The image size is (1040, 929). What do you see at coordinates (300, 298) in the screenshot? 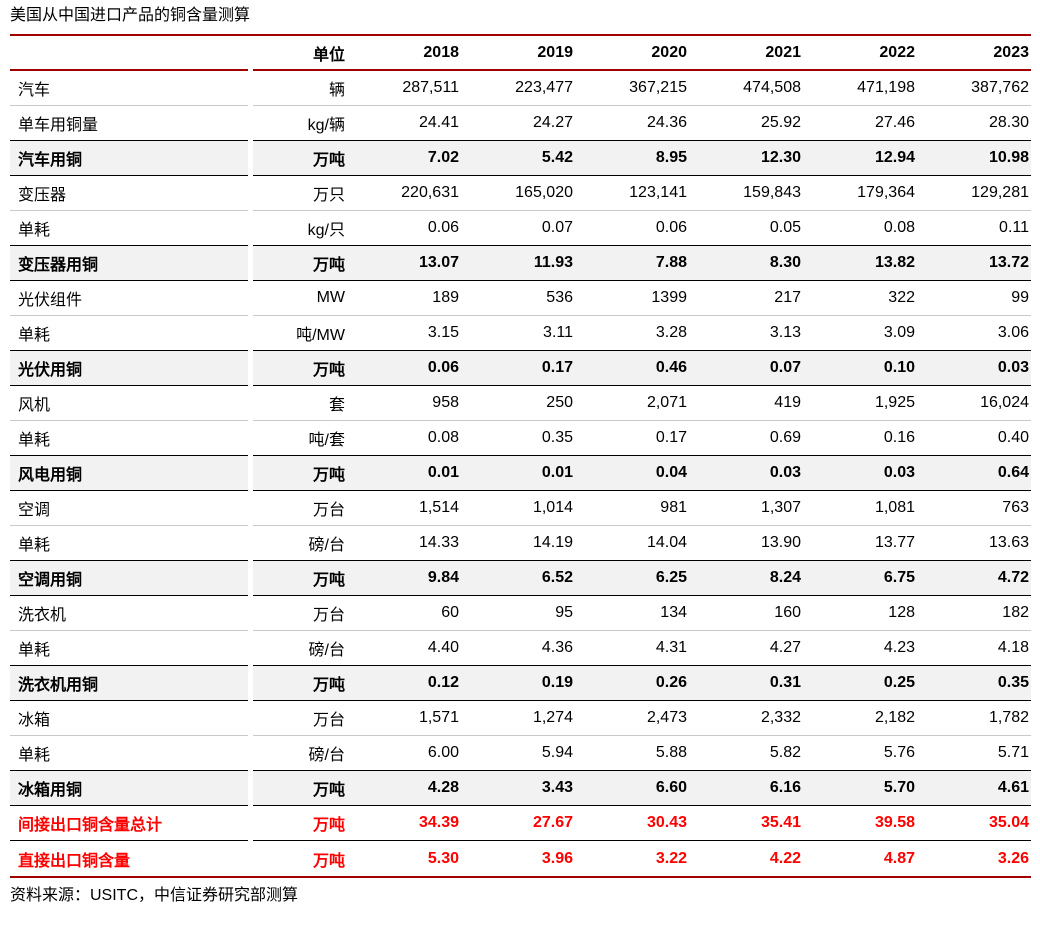
I see `row-unit: MW` at bounding box center [300, 298].